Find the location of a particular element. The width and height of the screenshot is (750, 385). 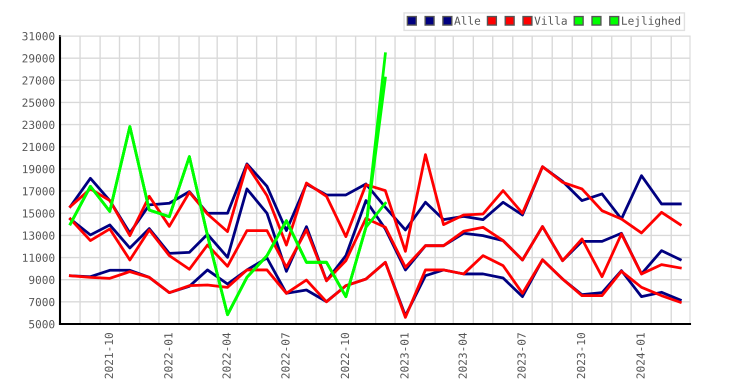

y-tick-label: 7000 is located at coordinates (41, 302).